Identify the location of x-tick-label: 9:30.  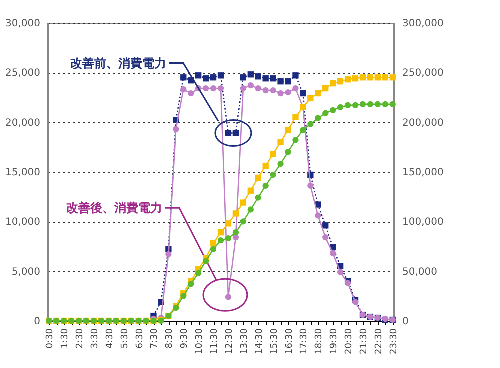
(185, 338).